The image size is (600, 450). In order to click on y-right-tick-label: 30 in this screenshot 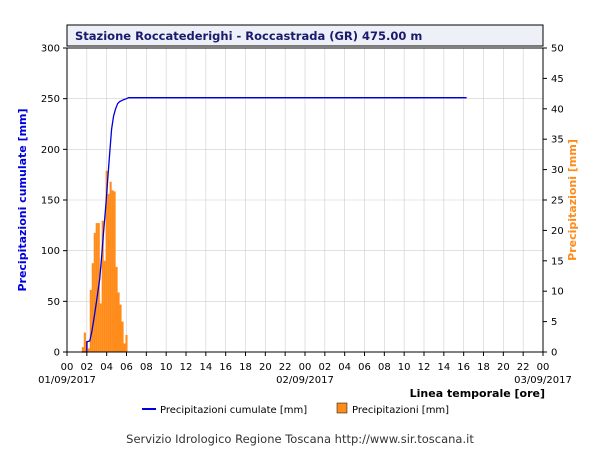, I will do `click(557, 170)`.